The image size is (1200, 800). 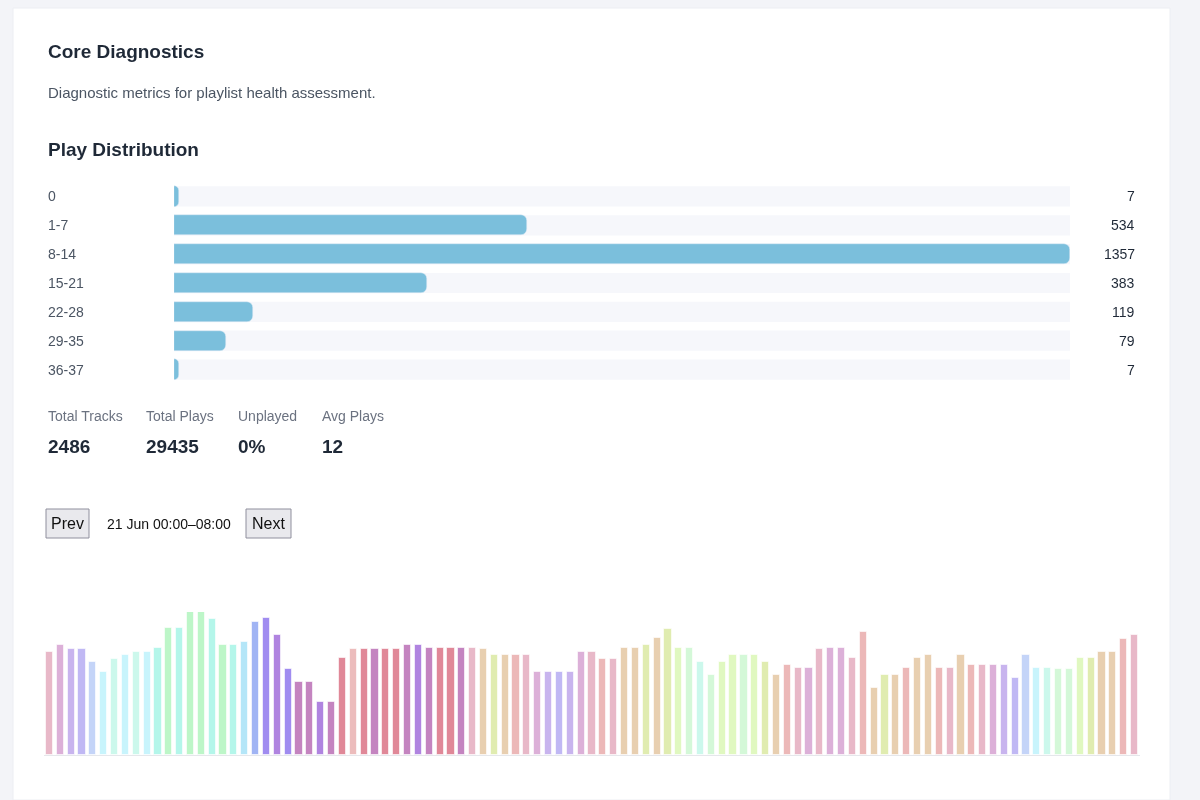 I want to click on text: Core Diagnostics, so click(x=126, y=51).